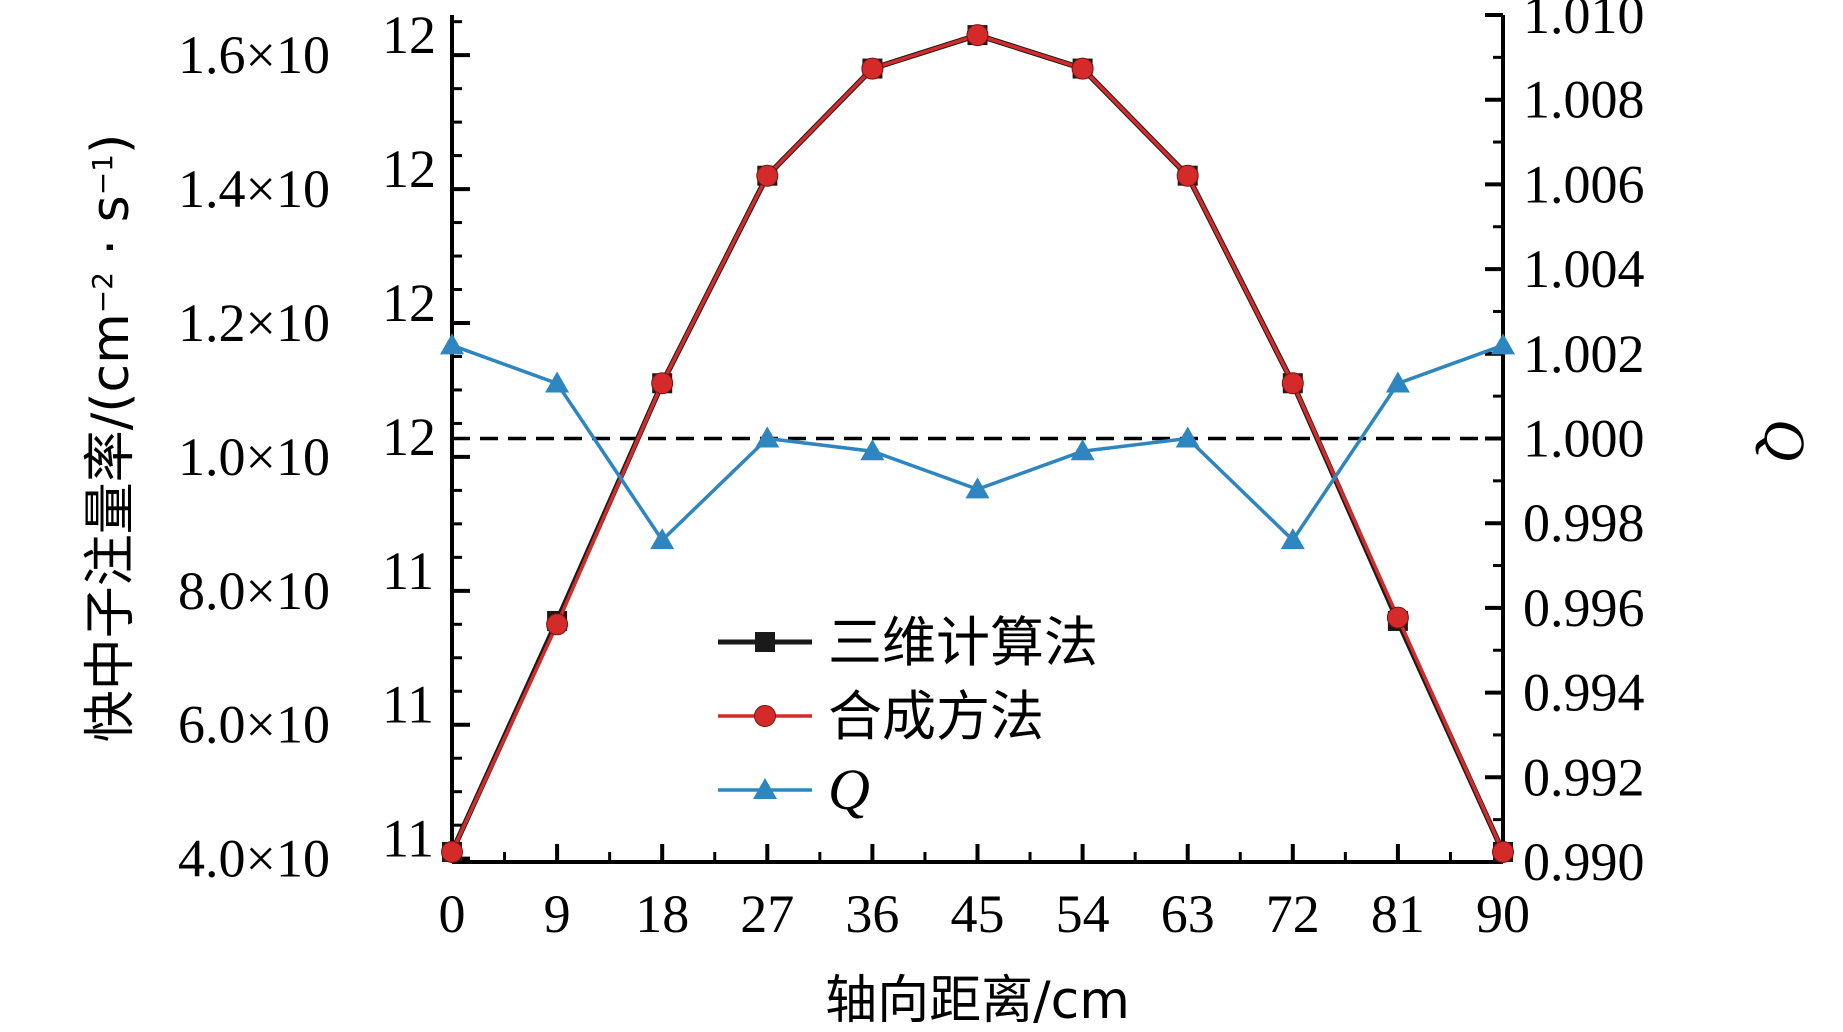 The image size is (1843, 1032). What do you see at coordinates (1584, 184) in the screenshot?
I see `right-tick-label: 1.006` at bounding box center [1584, 184].